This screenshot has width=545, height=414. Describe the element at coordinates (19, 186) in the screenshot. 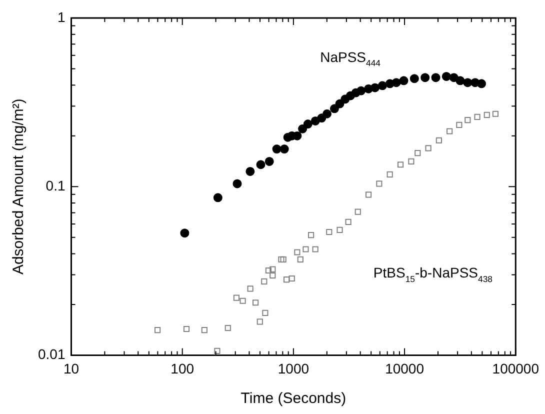

I see `y-axis-title: Adsorbed Amount (mg/m²)` at that location.